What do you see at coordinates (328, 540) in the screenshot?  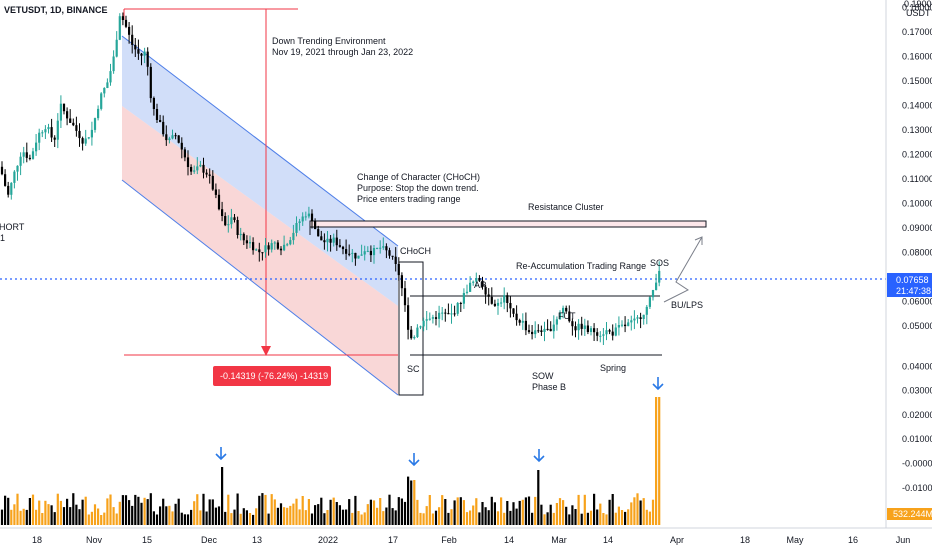 I see `time-axis-tick: 2022` at bounding box center [328, 540].